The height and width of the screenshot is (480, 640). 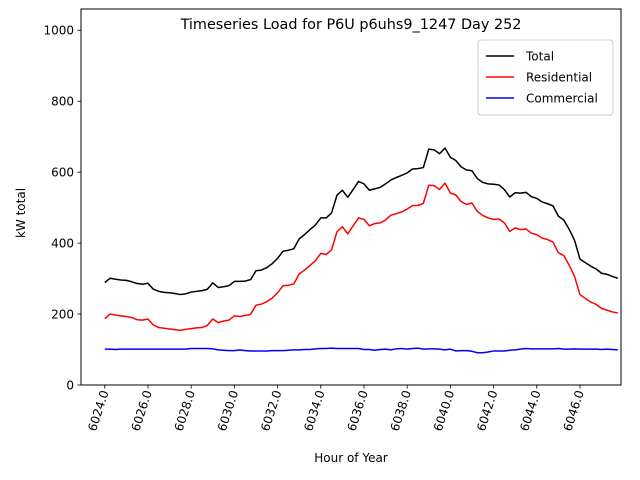 I want to click on series-line-commercial, so click(x=361, y=350).